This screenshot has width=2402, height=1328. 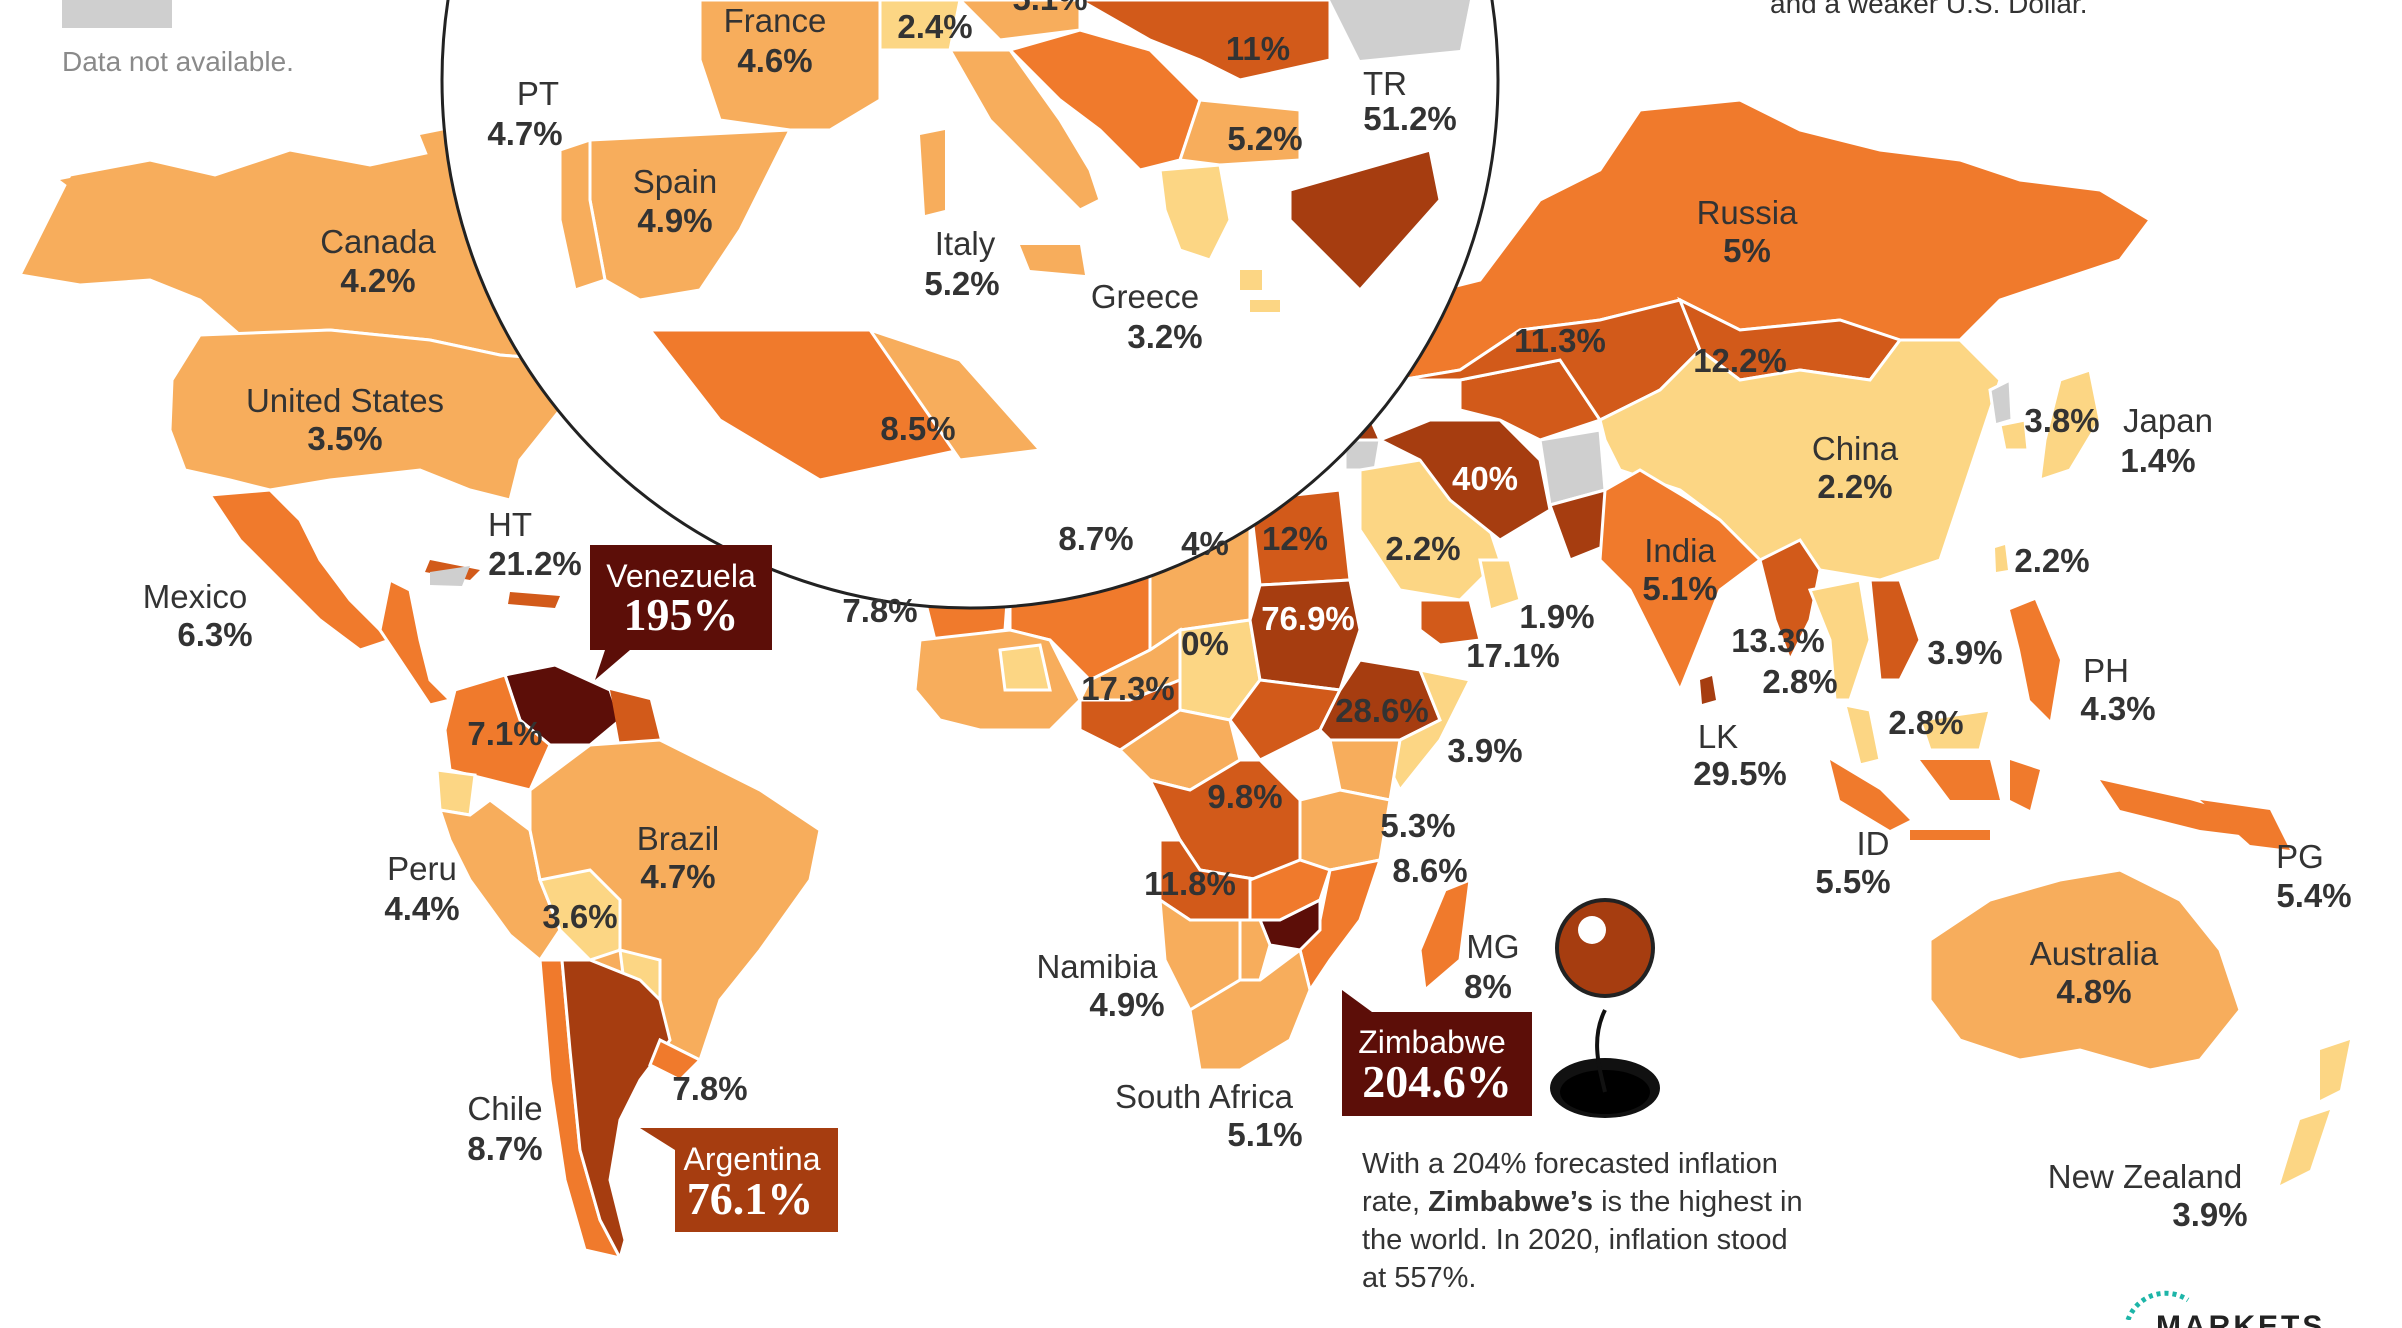 What do you see at coordinates (1855, 448) in the screenshot?
I see `label-name-china: China` at bounding box center [1855, 448].